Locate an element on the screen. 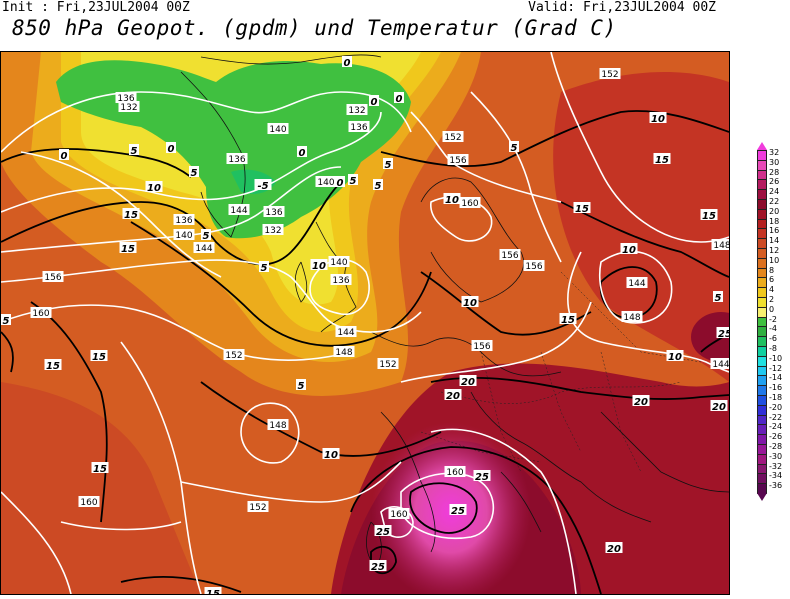 This screenshot has height=599, width=790. legend-level-label: 18 is located at coordinates (774, 221).